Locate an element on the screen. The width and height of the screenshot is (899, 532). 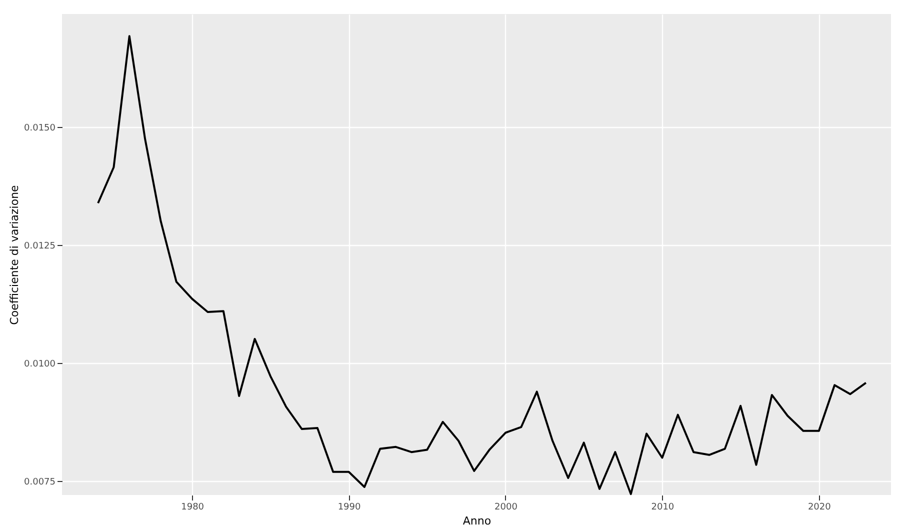
x-tick-label: 2020 is located at coordinates (820, 507).